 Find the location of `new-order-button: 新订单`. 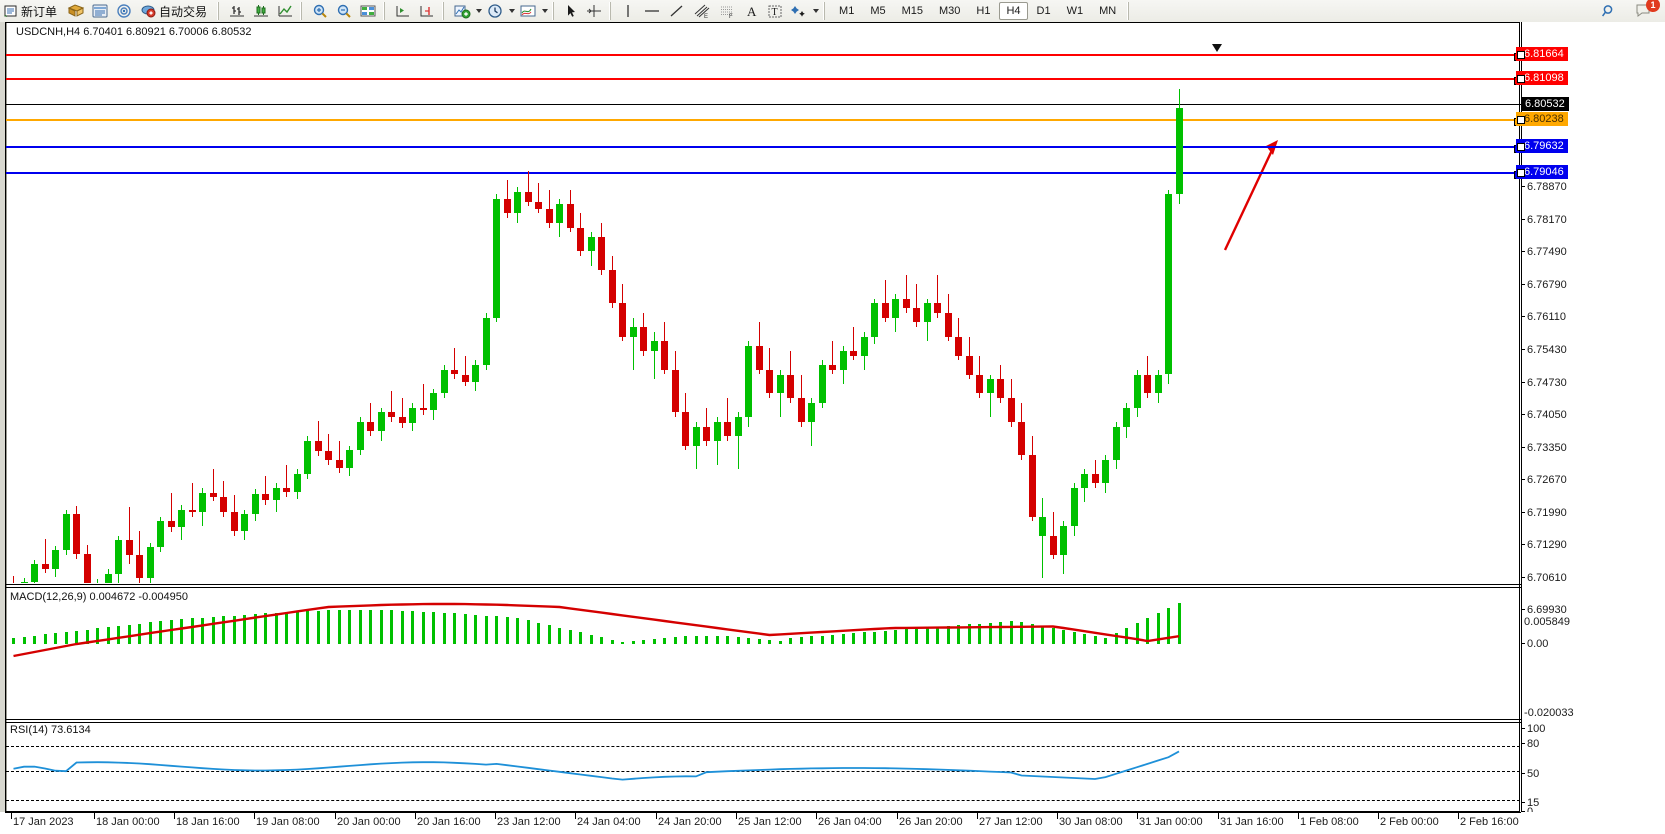

new-order-button: 新订单 is located at coordinates (32, 11).